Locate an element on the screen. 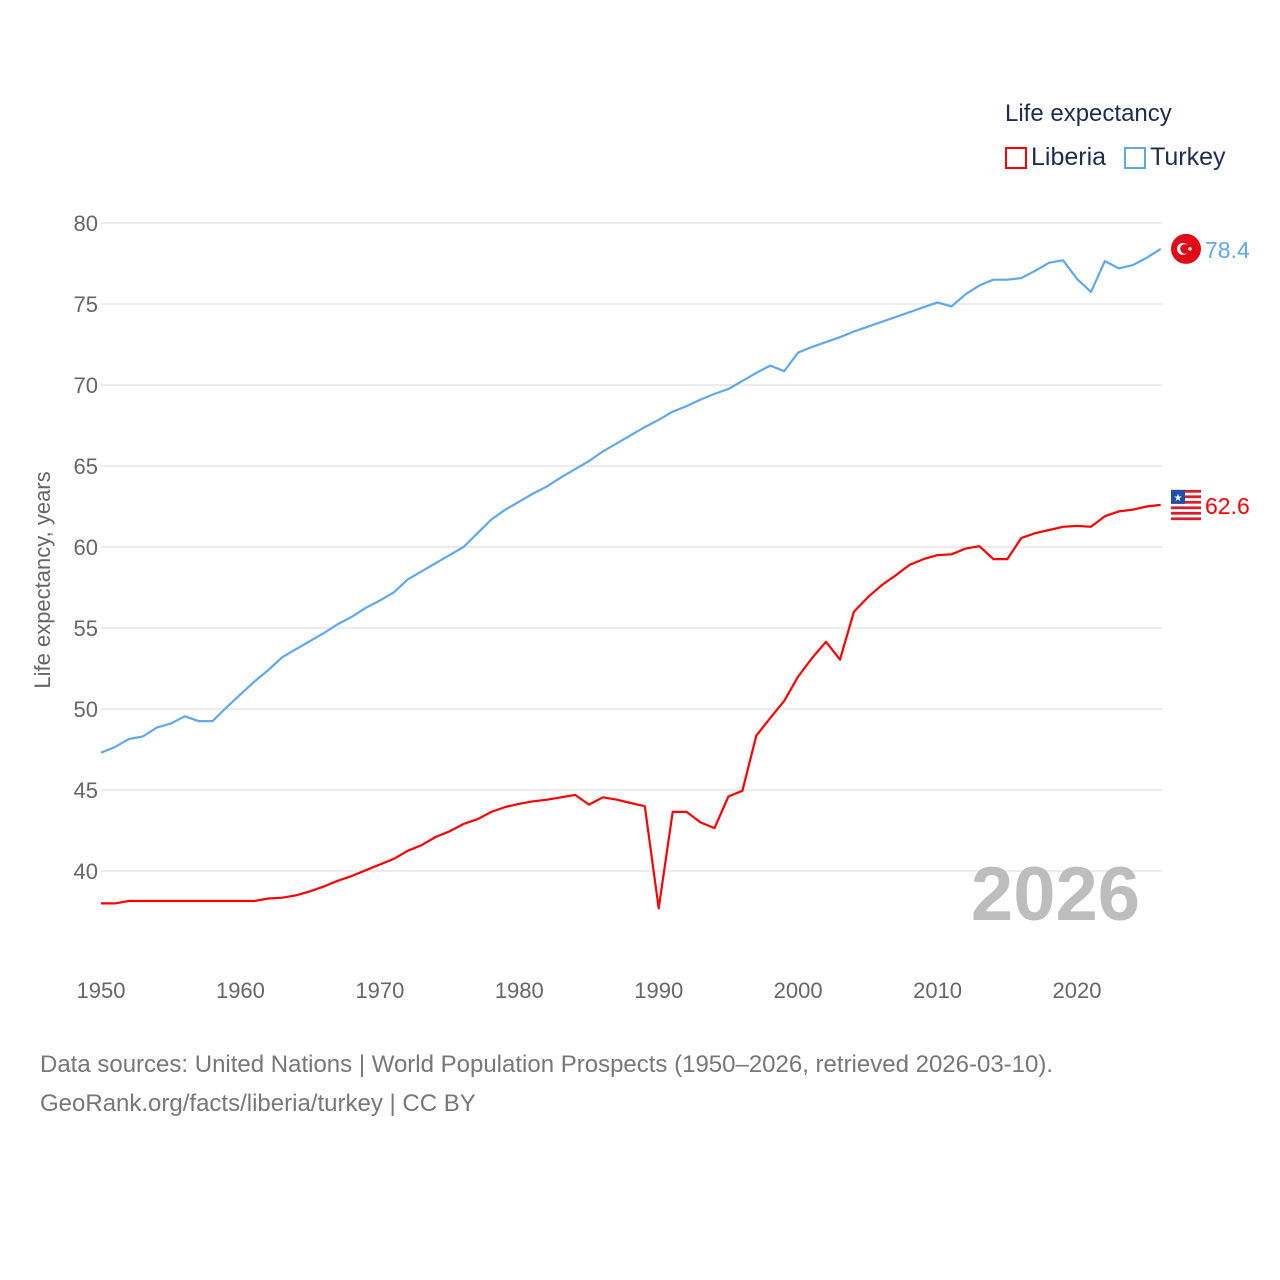 This screenshot has width=1280, height=1280. y-tick-label: 75 is located at coordinates (86, 304).